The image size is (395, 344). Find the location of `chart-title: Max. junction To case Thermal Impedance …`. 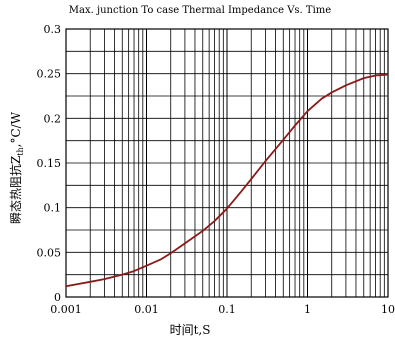

chart-title: Max. junction To case Thermal Impedance … is located at coordinates (200, 10).